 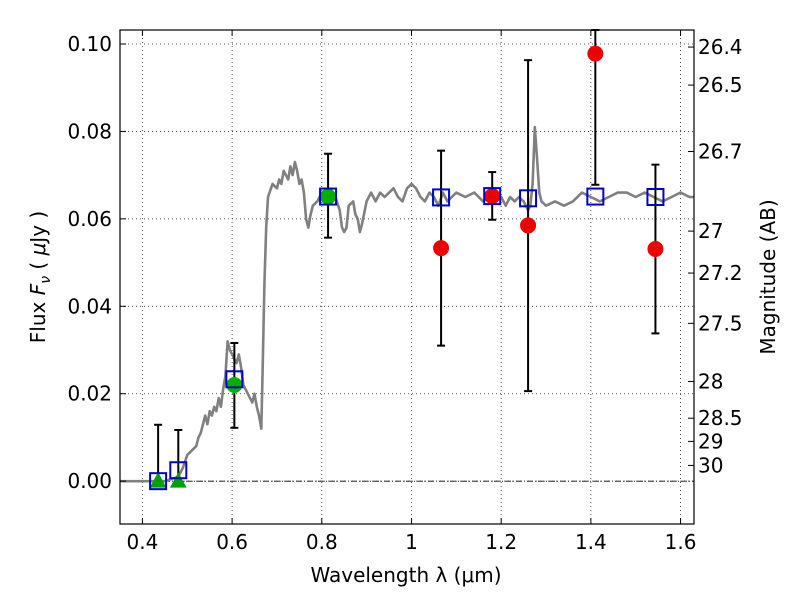 I want to click on y2-tick-label: 27.2, so click(x=720, y=273).